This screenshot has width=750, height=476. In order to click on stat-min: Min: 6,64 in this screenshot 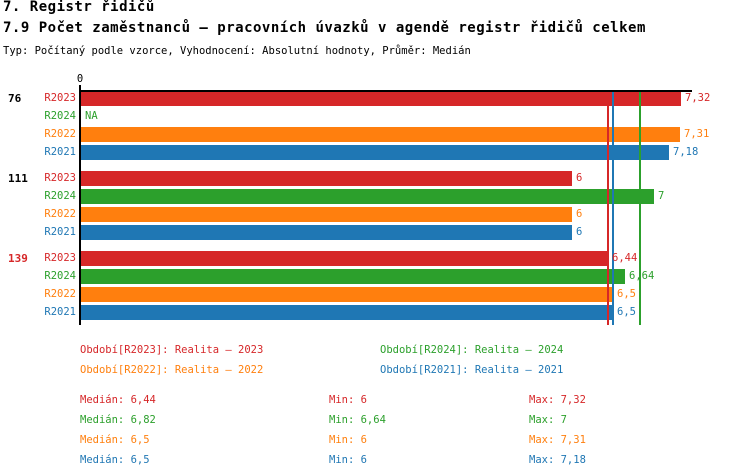, I will do `click(357, 420)`.